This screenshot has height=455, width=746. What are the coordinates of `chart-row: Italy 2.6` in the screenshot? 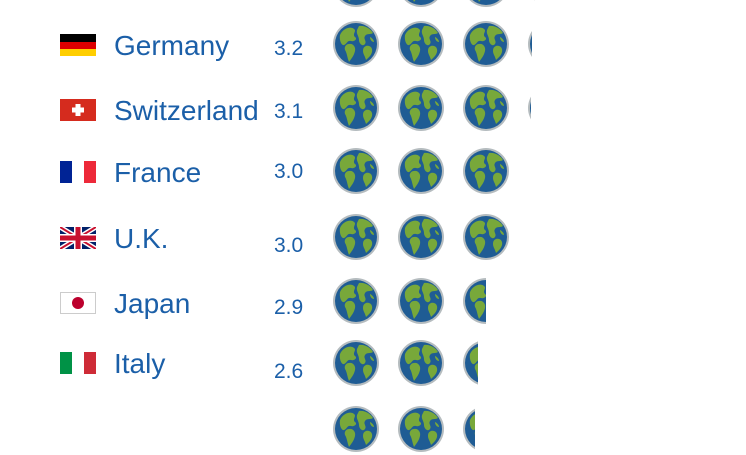 It's located at (373, 364).